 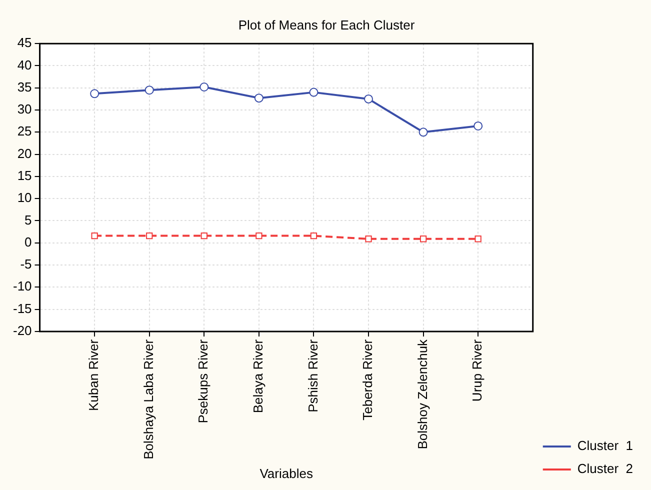 I want to click on legend-label: Cluster 1, so click(x=605, y=446).